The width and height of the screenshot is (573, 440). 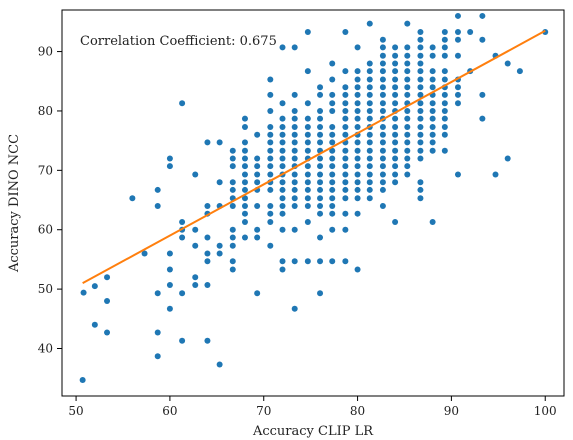 What do you see at coordinates (451, 411) in the screenshot?
I see `x-tick-label: 90` at bounding box center [451, 411].